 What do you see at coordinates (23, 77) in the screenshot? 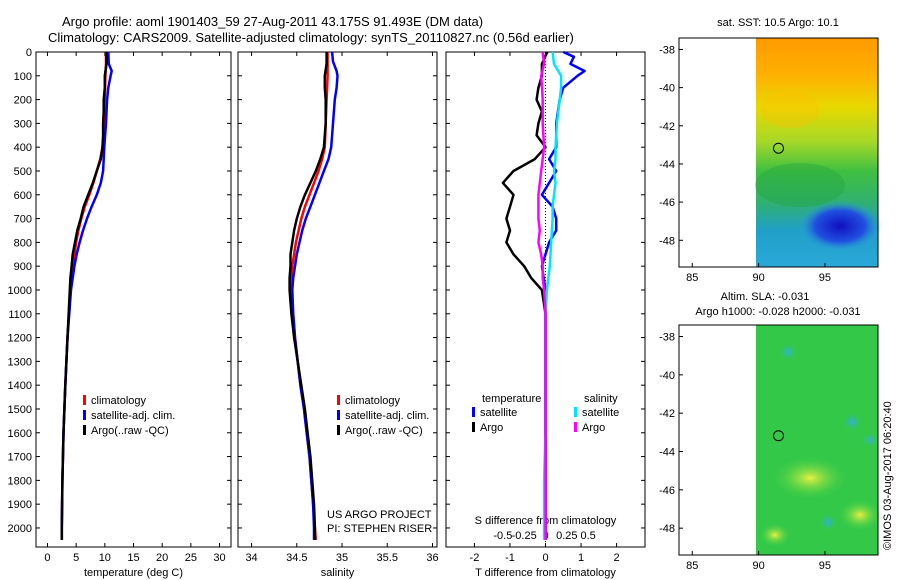
I see `y-tick-label: 100` at bounding box center [23, 77].